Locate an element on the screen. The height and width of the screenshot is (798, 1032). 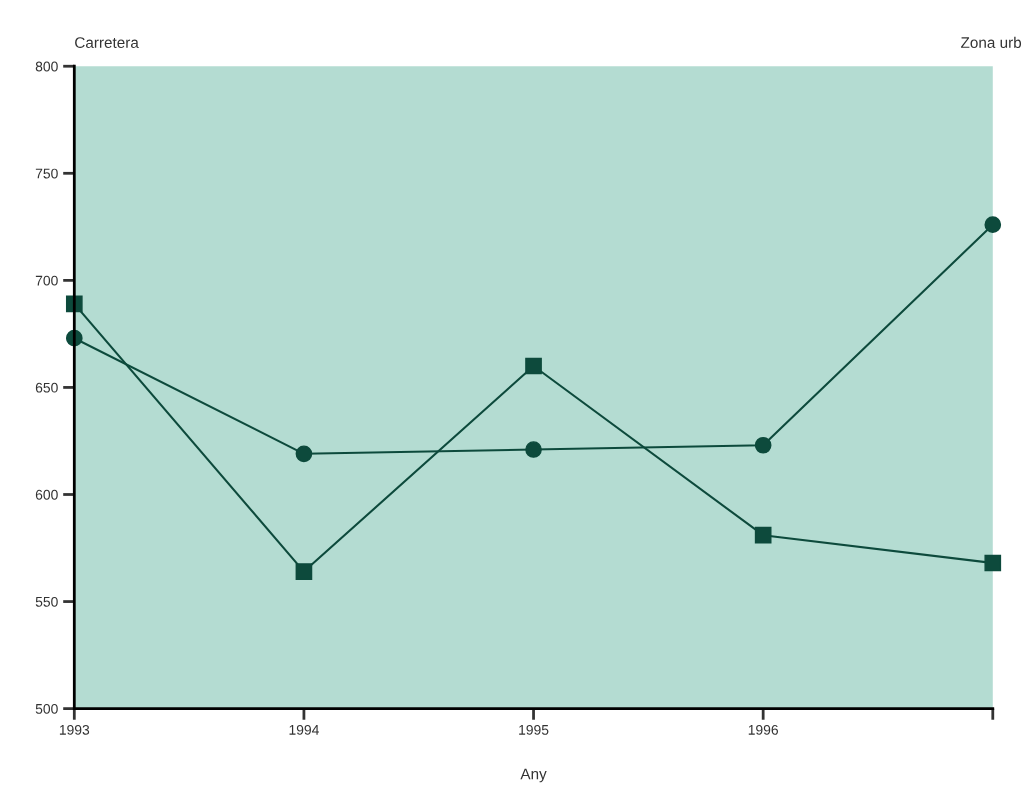
text: Carretera is located at coordinates (107, 42).